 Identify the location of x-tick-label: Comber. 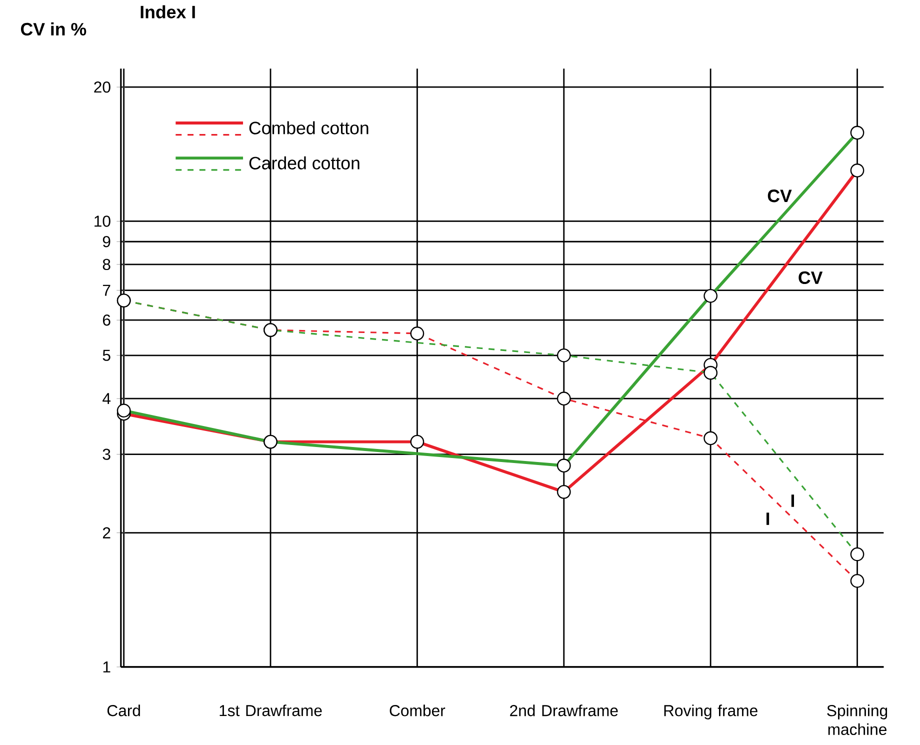
(418, 710).